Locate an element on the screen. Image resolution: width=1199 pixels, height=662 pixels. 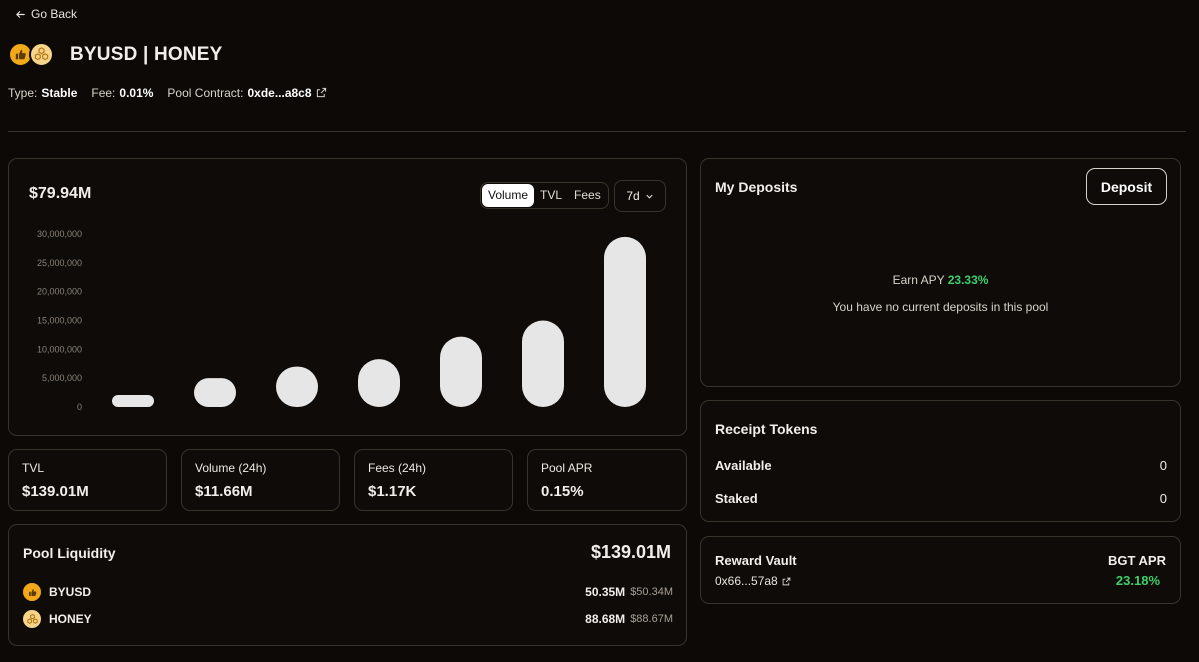
fee-label: Fee: is located at coordinates (103, 93).